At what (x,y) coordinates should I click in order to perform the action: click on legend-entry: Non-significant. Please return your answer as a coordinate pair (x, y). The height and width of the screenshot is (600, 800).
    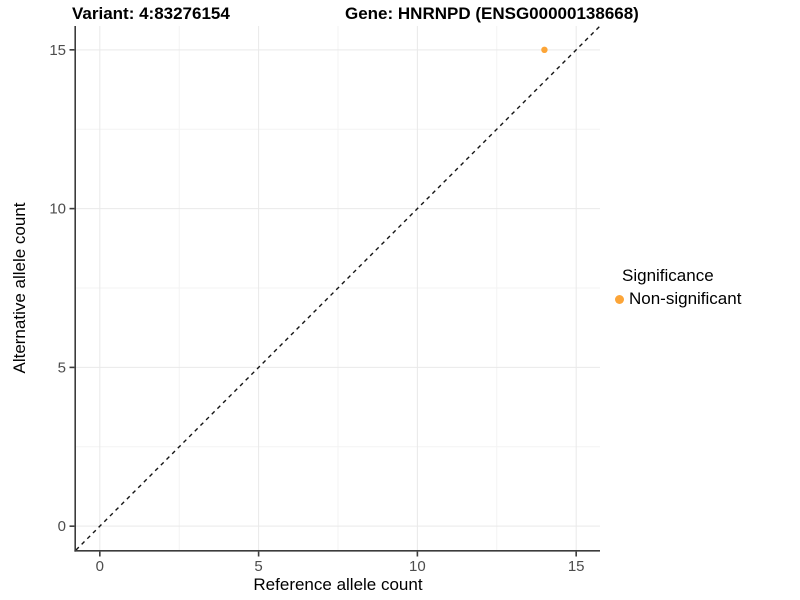
    Looking at the image, I should click on (675, 299).